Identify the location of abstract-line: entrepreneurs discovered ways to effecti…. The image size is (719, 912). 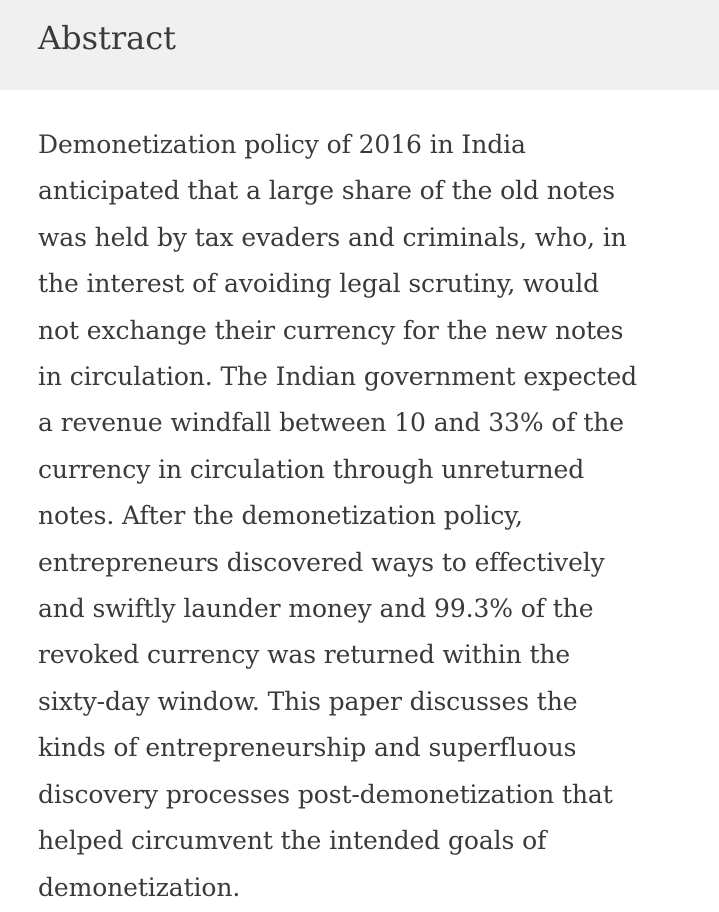
(321, 562).